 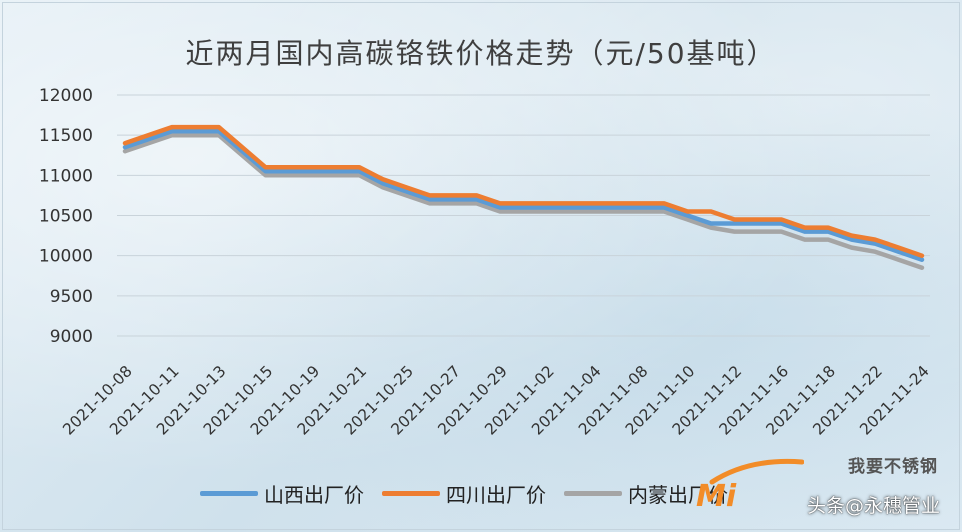 What do you see at coordinates (873, 506) in the screenshot?
I see `watermark-credit: 头条@永穗管业` at bounding box center [873, 506].